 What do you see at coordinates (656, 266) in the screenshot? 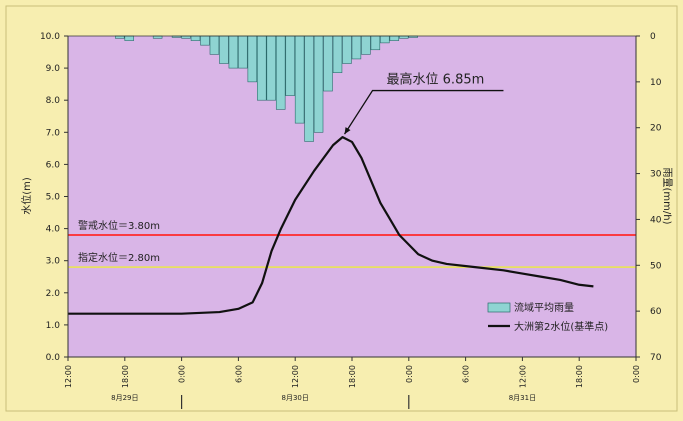
I see `right-tick-label: 50` at bounding box center [656, 266].